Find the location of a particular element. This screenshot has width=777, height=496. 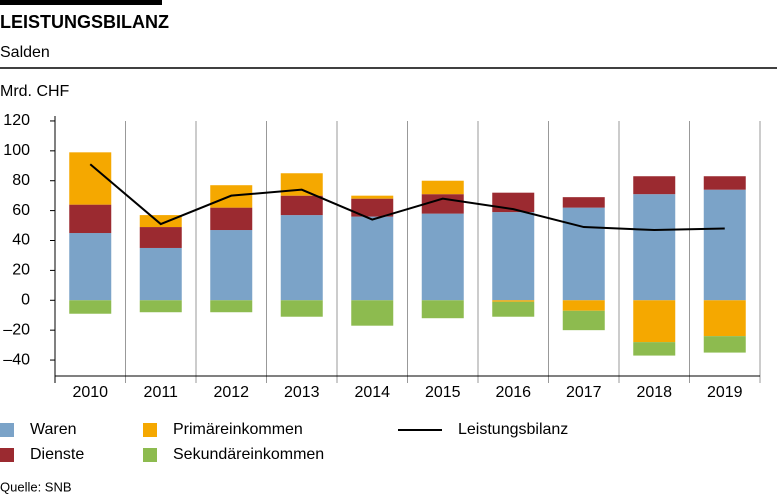

legend-label: Waren is located at coordinates (53, 429).